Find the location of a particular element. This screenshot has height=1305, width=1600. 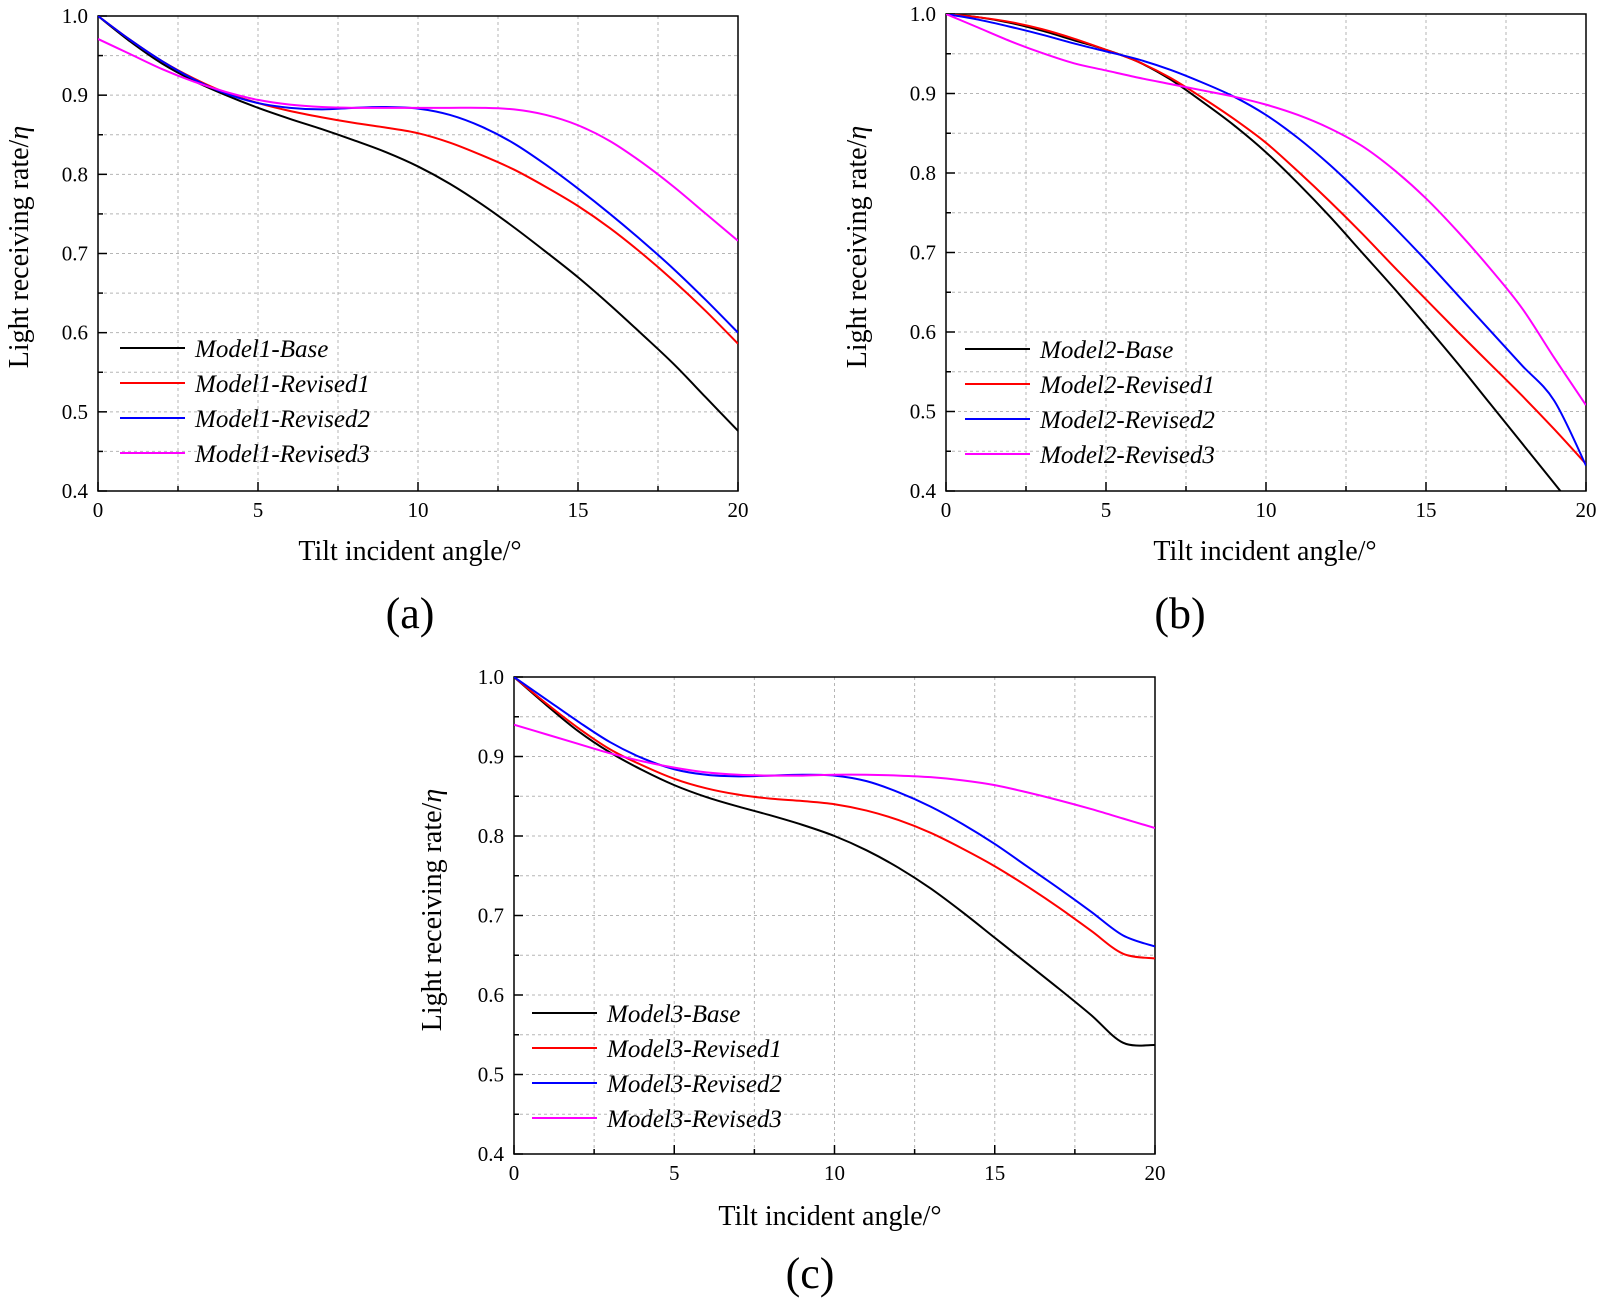

legend-label: Model3-Revised1 is located at coordinates (694, 1049).